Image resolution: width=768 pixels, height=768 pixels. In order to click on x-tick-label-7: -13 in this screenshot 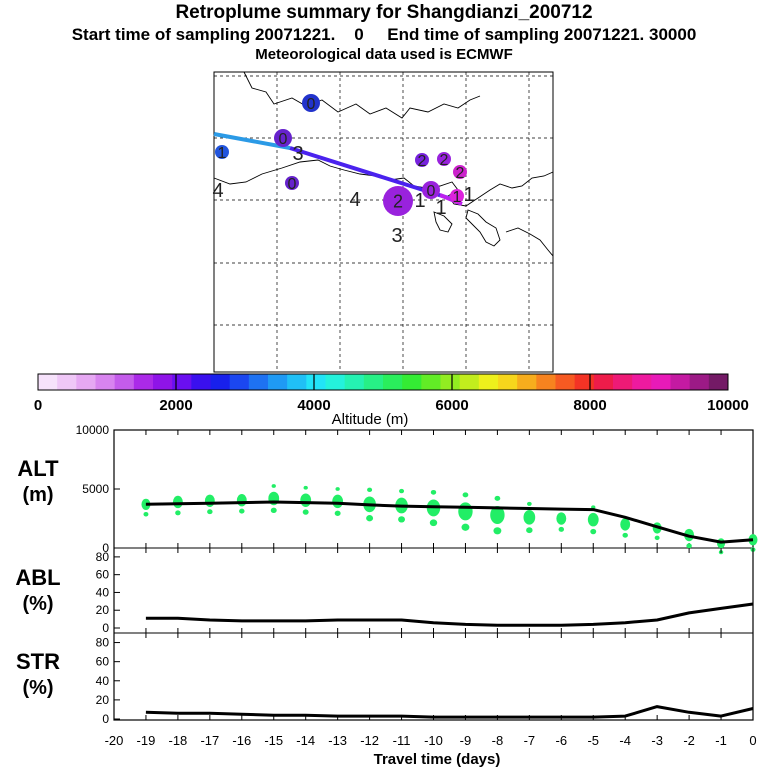, I will do `click(337, 740)`.